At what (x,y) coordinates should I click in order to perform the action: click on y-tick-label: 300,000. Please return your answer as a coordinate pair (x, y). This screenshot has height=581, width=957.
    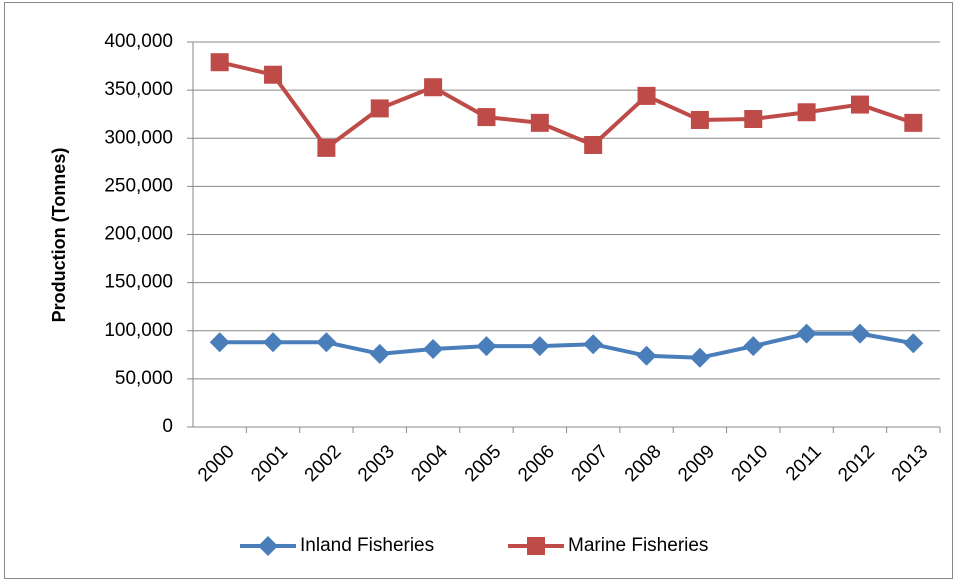
    Looking at the image, I should click on (138, 137).